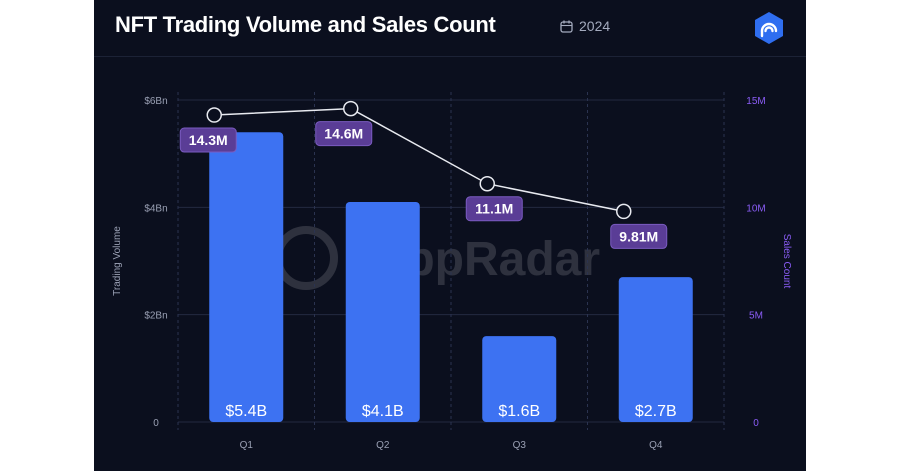  Describe the element at coordinates (755, 208) in the screenshot. I see `y2-tick-label: 10M` at that location.